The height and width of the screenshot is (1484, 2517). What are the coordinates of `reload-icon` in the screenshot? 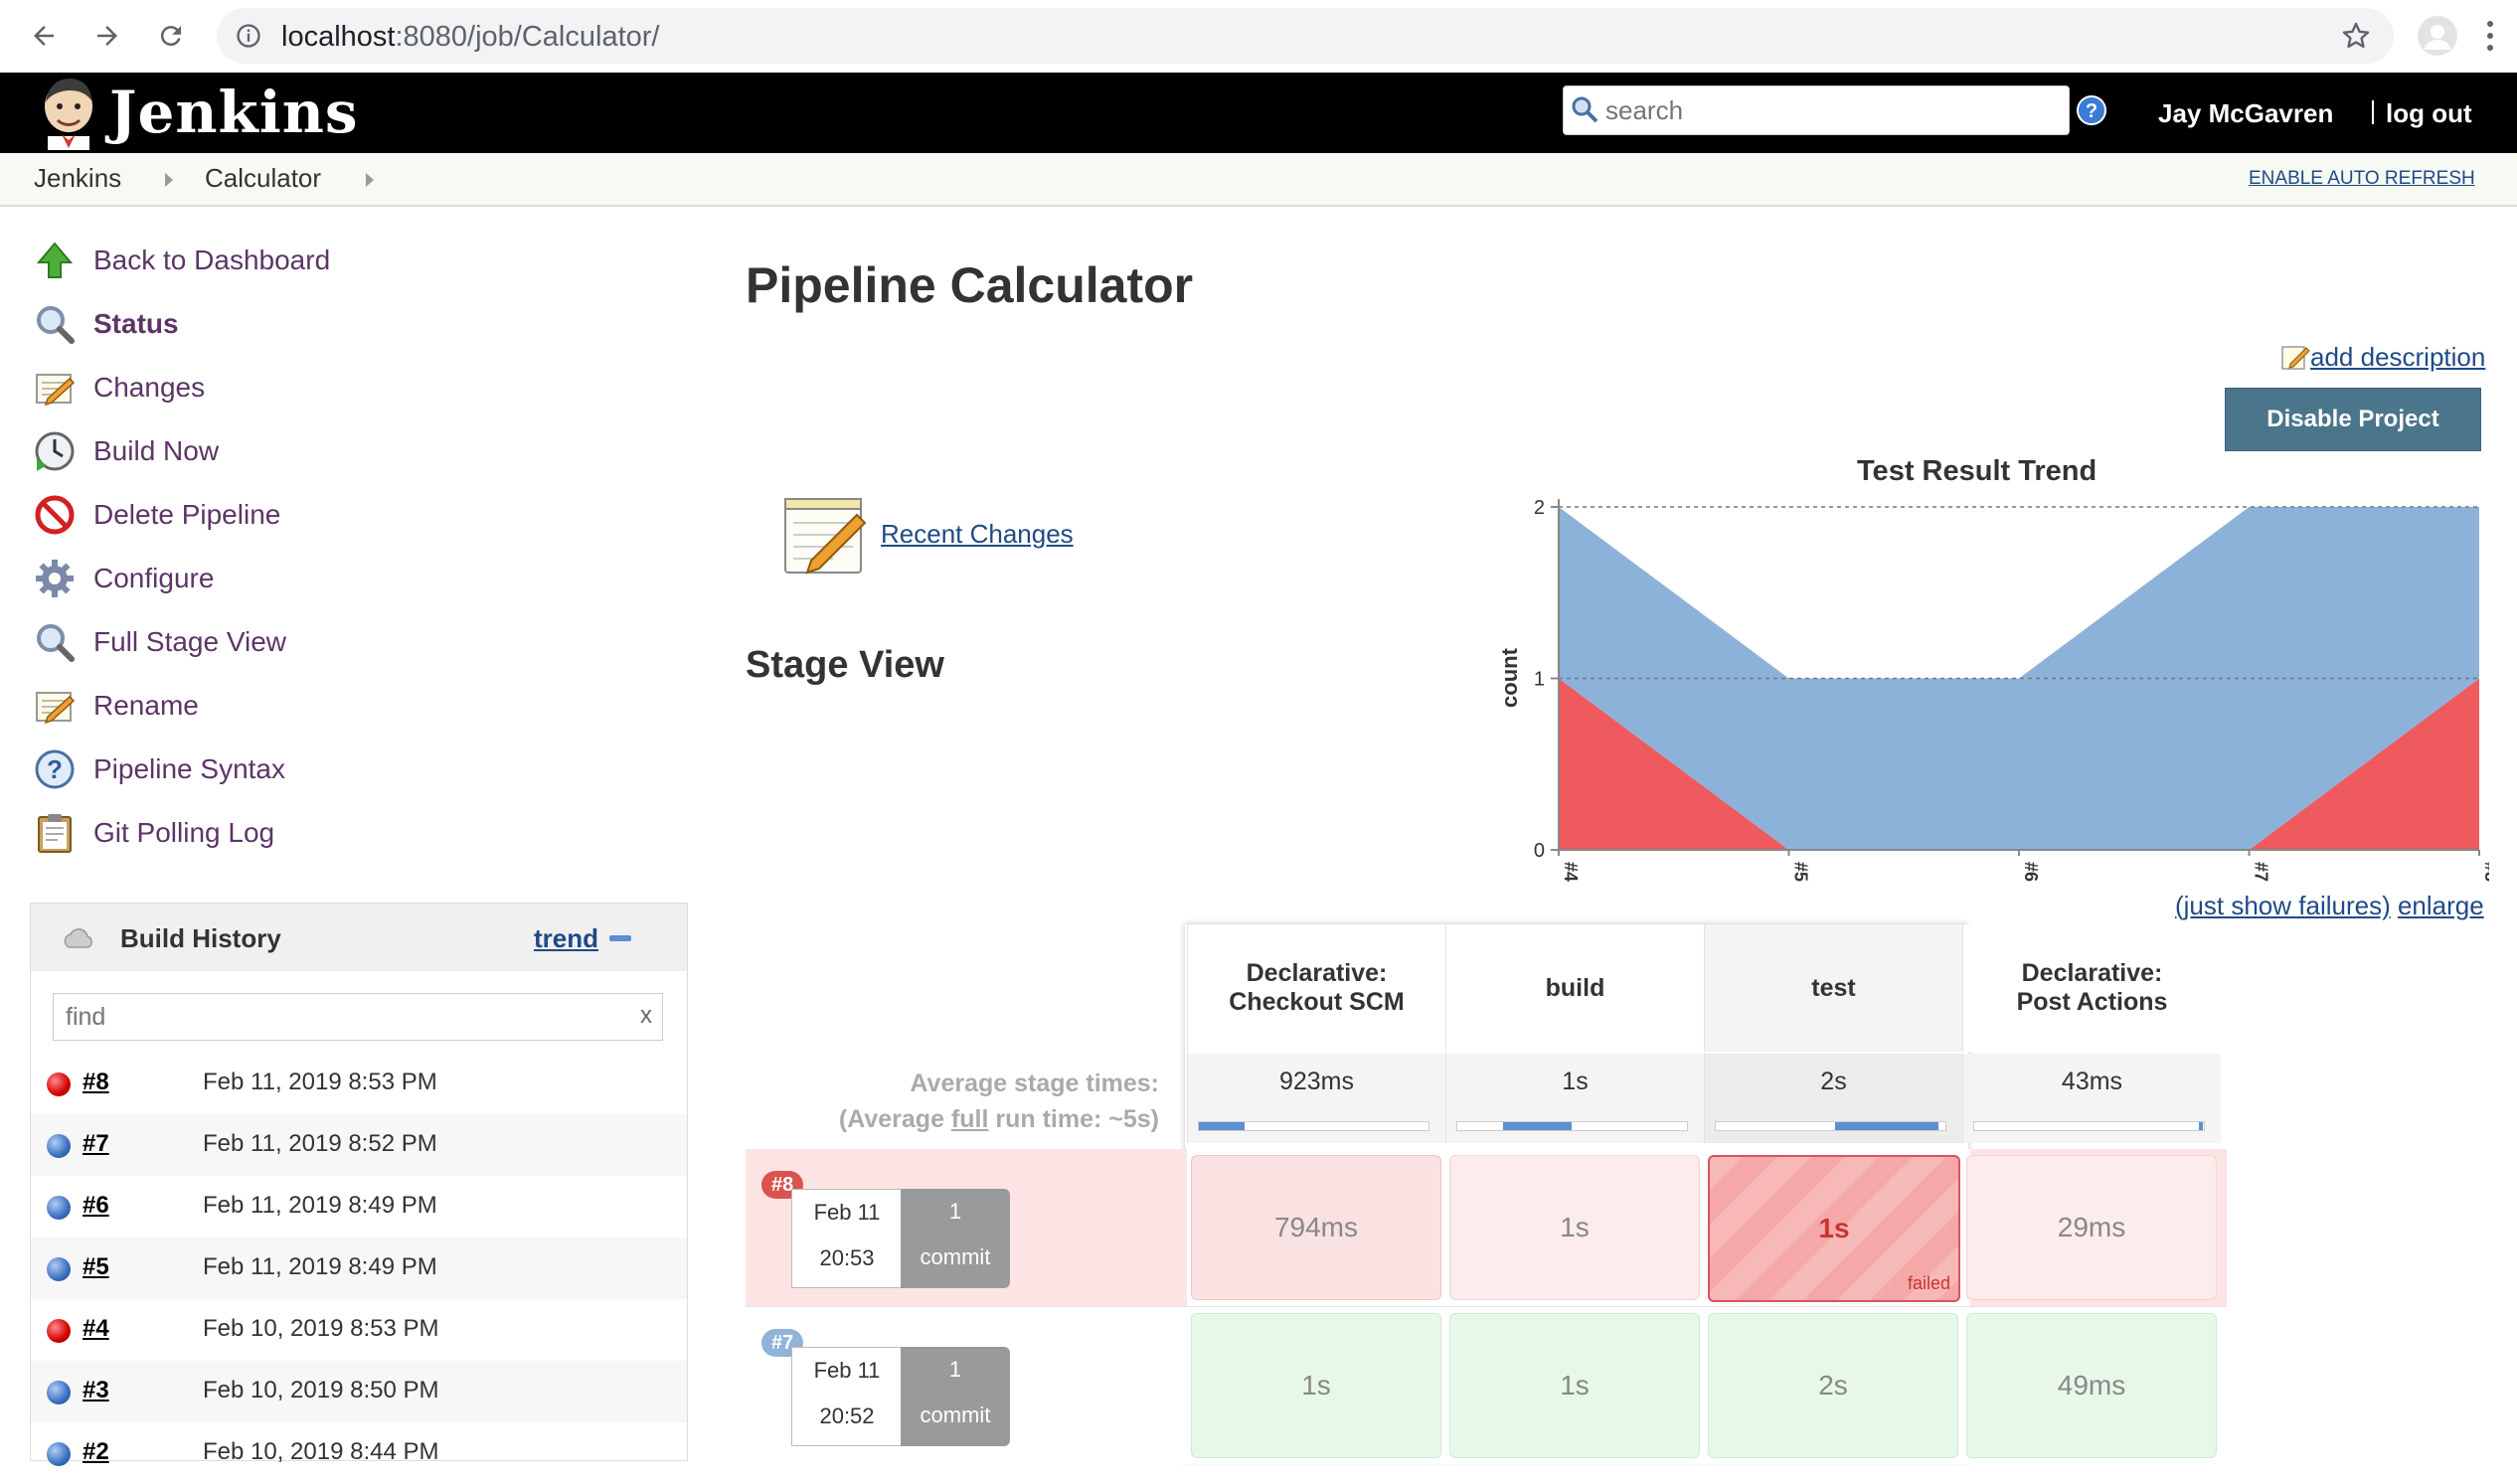 It's located at (171, 36).